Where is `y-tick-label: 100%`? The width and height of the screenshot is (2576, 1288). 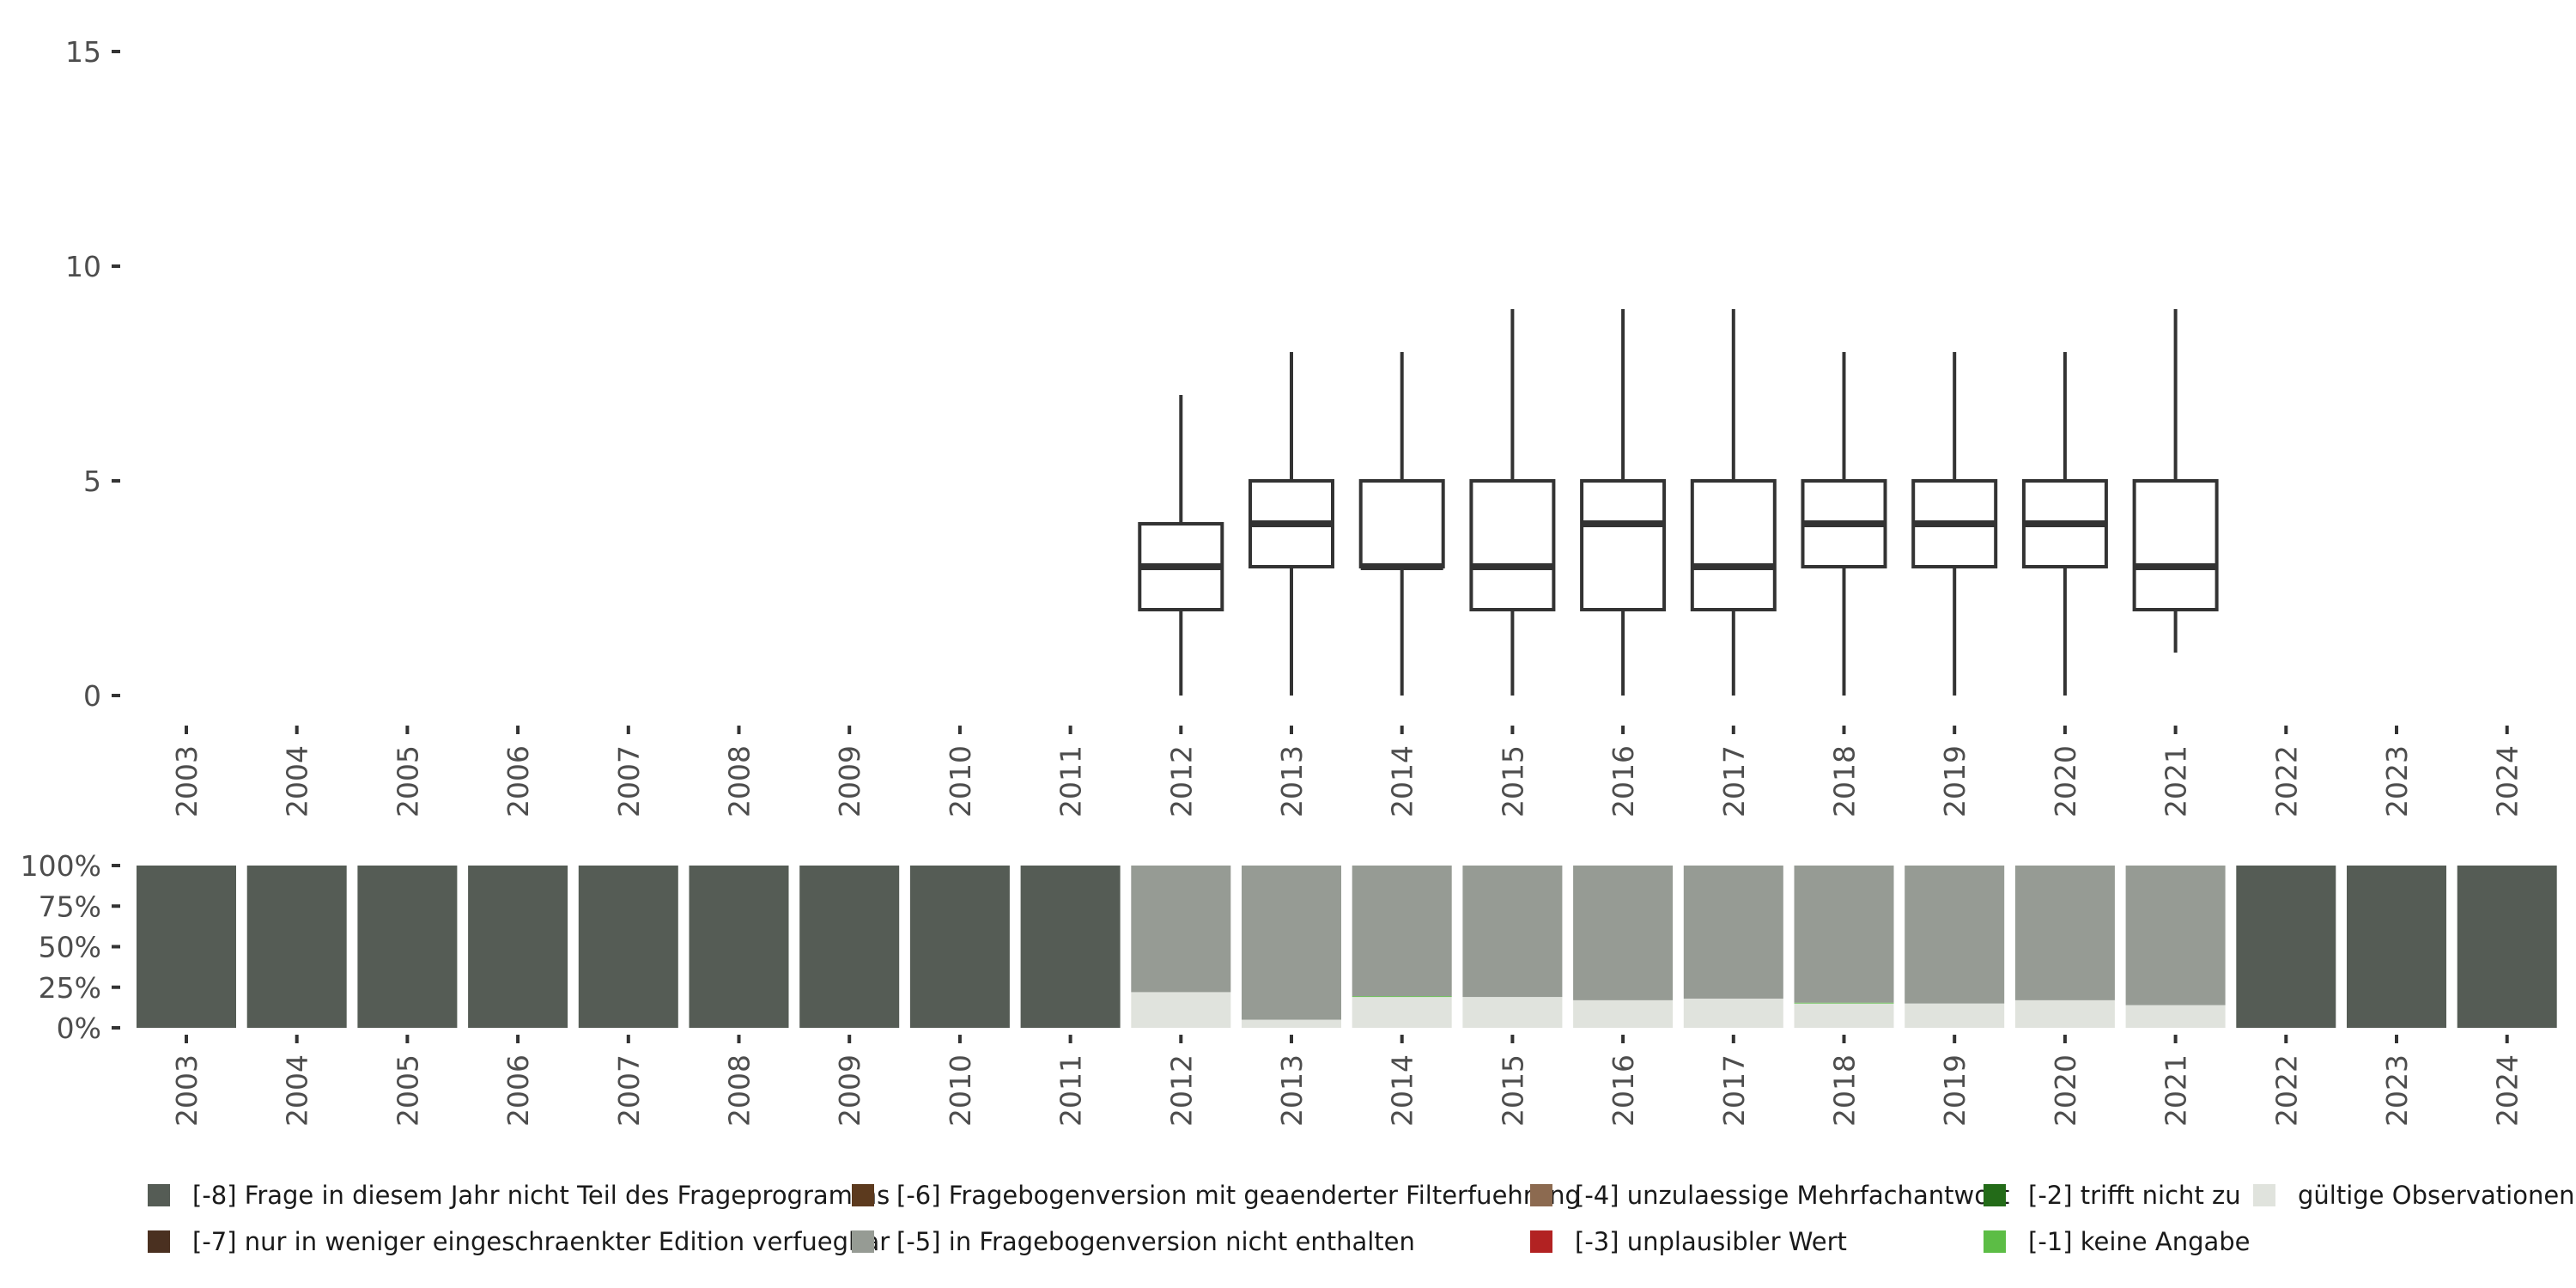
y-tick-label: 100% is located at coordinates (61, 866).